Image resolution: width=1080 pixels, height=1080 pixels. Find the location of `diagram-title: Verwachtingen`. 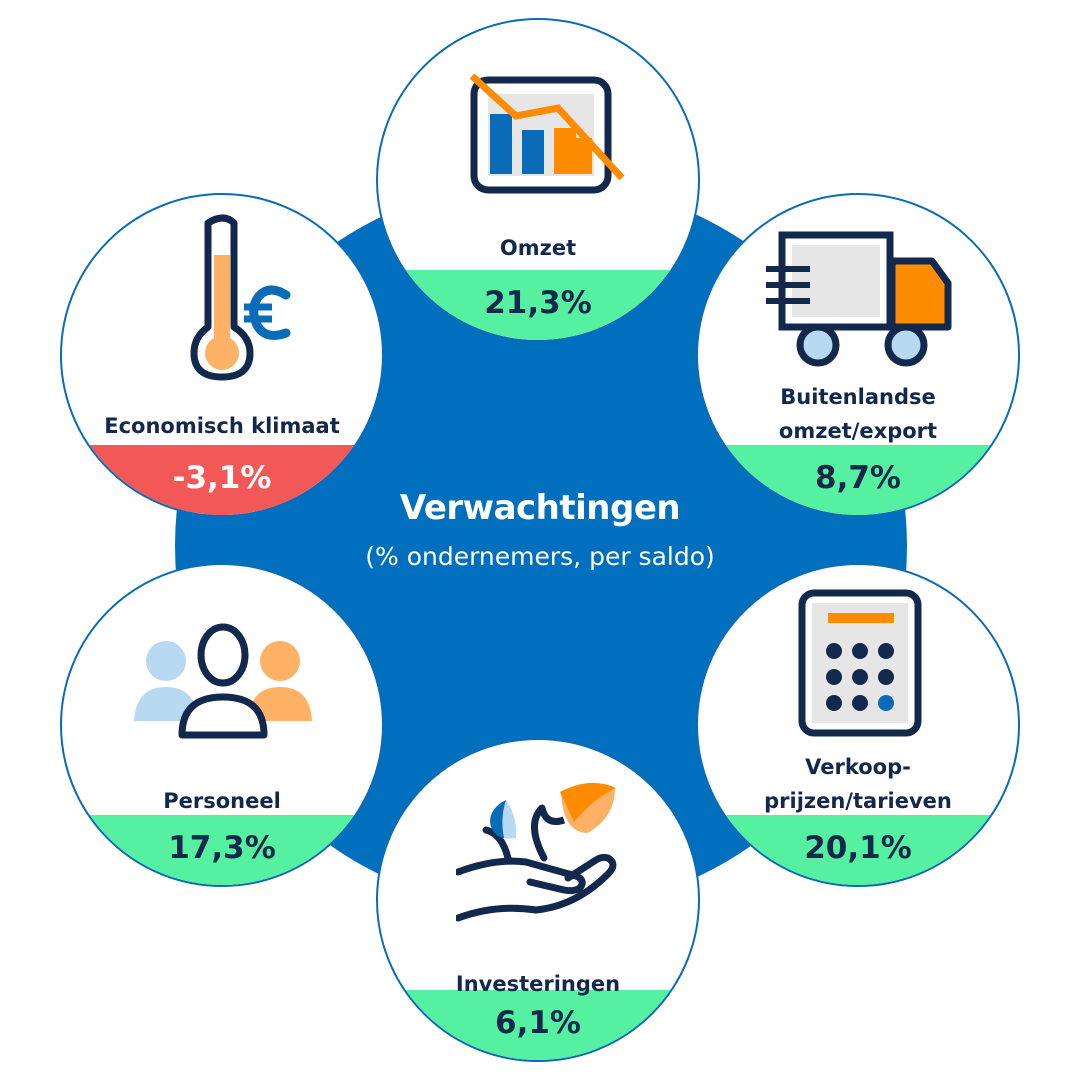

diagram-title: Verwachtingen is located at coordinates (540, 508).